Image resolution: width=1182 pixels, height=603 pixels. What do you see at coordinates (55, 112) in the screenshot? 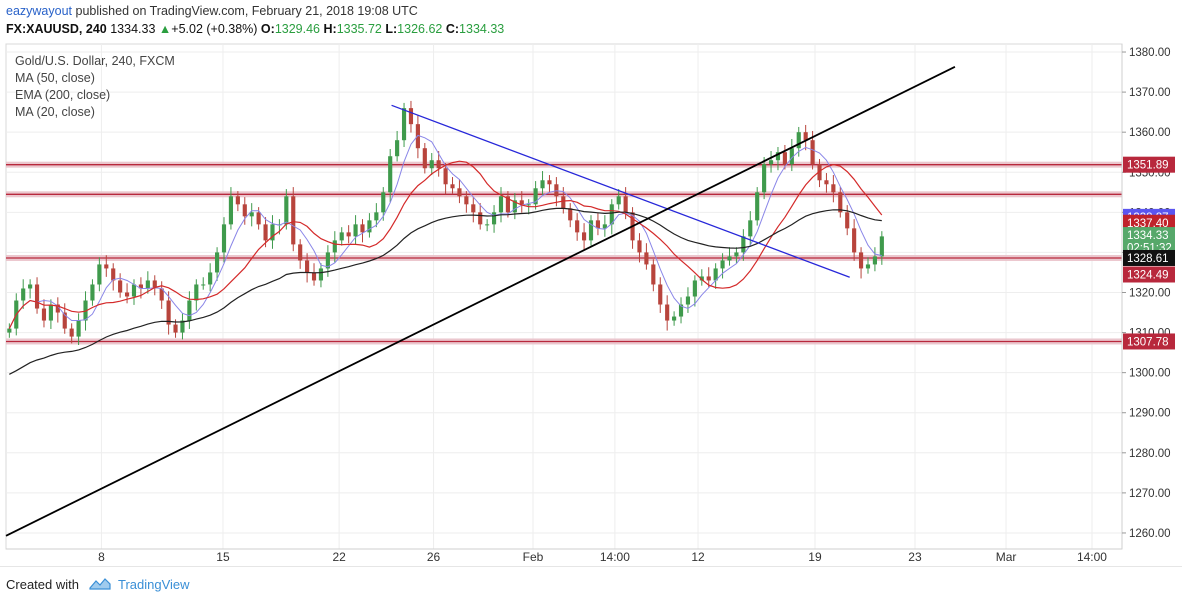
I see `legend-ma20: MA (20, close)` at bounding box center [55, 112].